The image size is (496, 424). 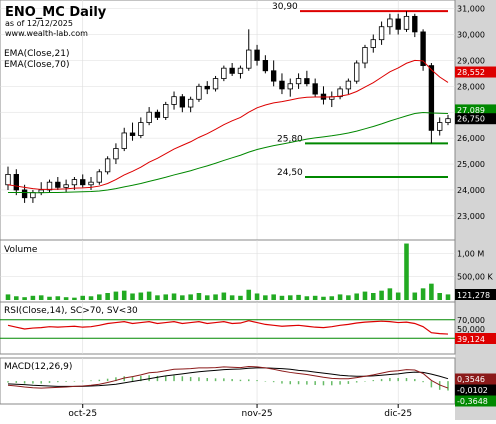 What do you see at coordinates (471, 119) in the screenshot?
I see `price-tag: 26,750` at bounding box center [471, 119].